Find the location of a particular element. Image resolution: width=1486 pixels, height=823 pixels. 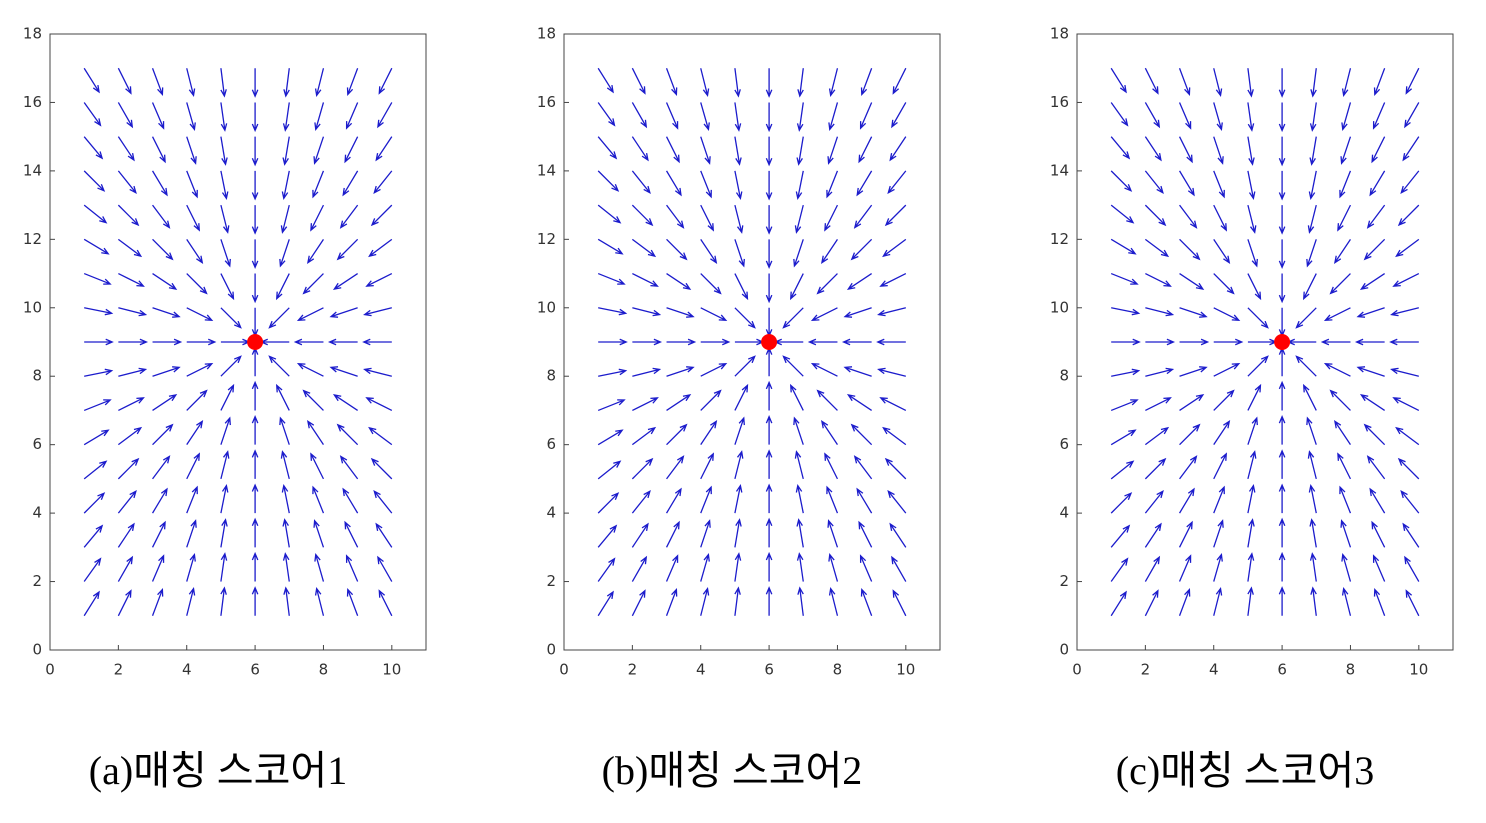

y-tick-label: 12 is located at coordinates (546, 239).